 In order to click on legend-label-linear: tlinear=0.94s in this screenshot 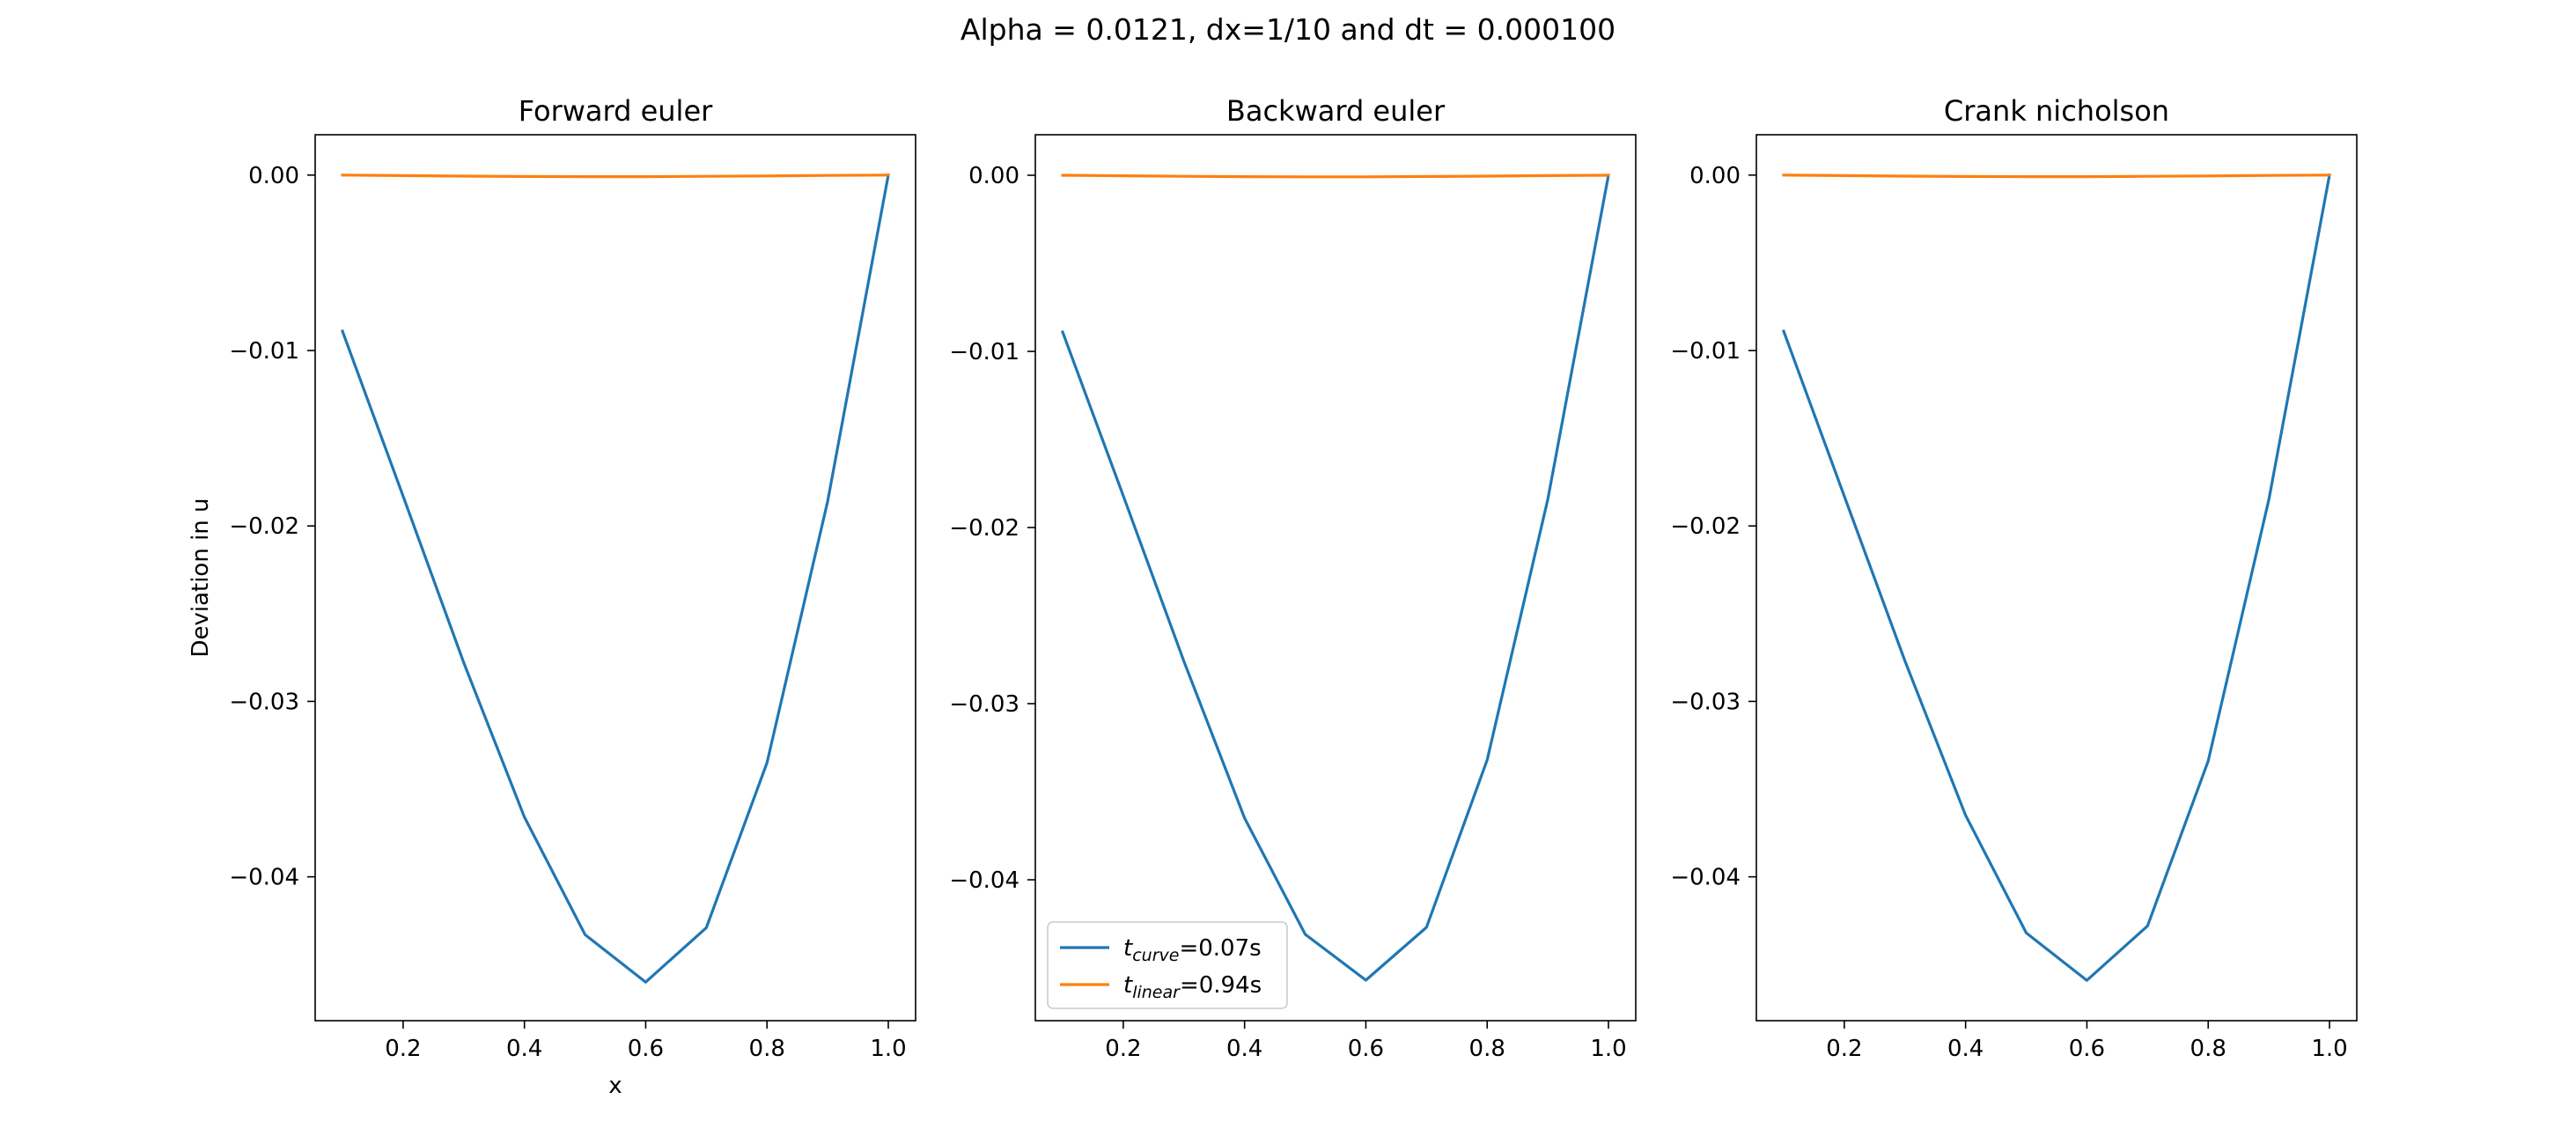, I will do `click(1193, 987)`.